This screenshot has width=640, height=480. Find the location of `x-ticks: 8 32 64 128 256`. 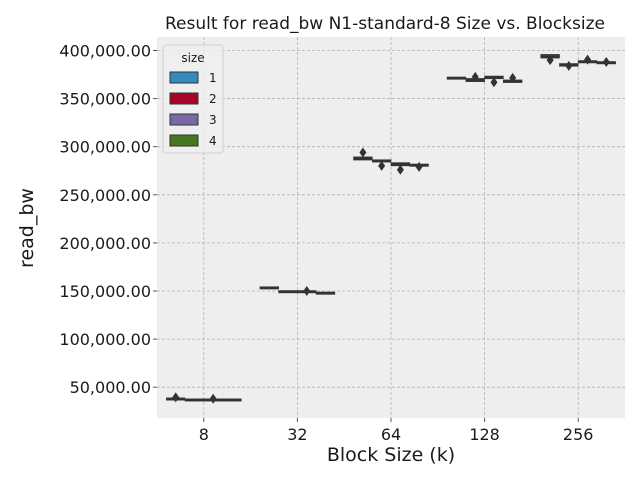

x-ticks: 8 32 64 128 256 is located at coordinates (396, 431).